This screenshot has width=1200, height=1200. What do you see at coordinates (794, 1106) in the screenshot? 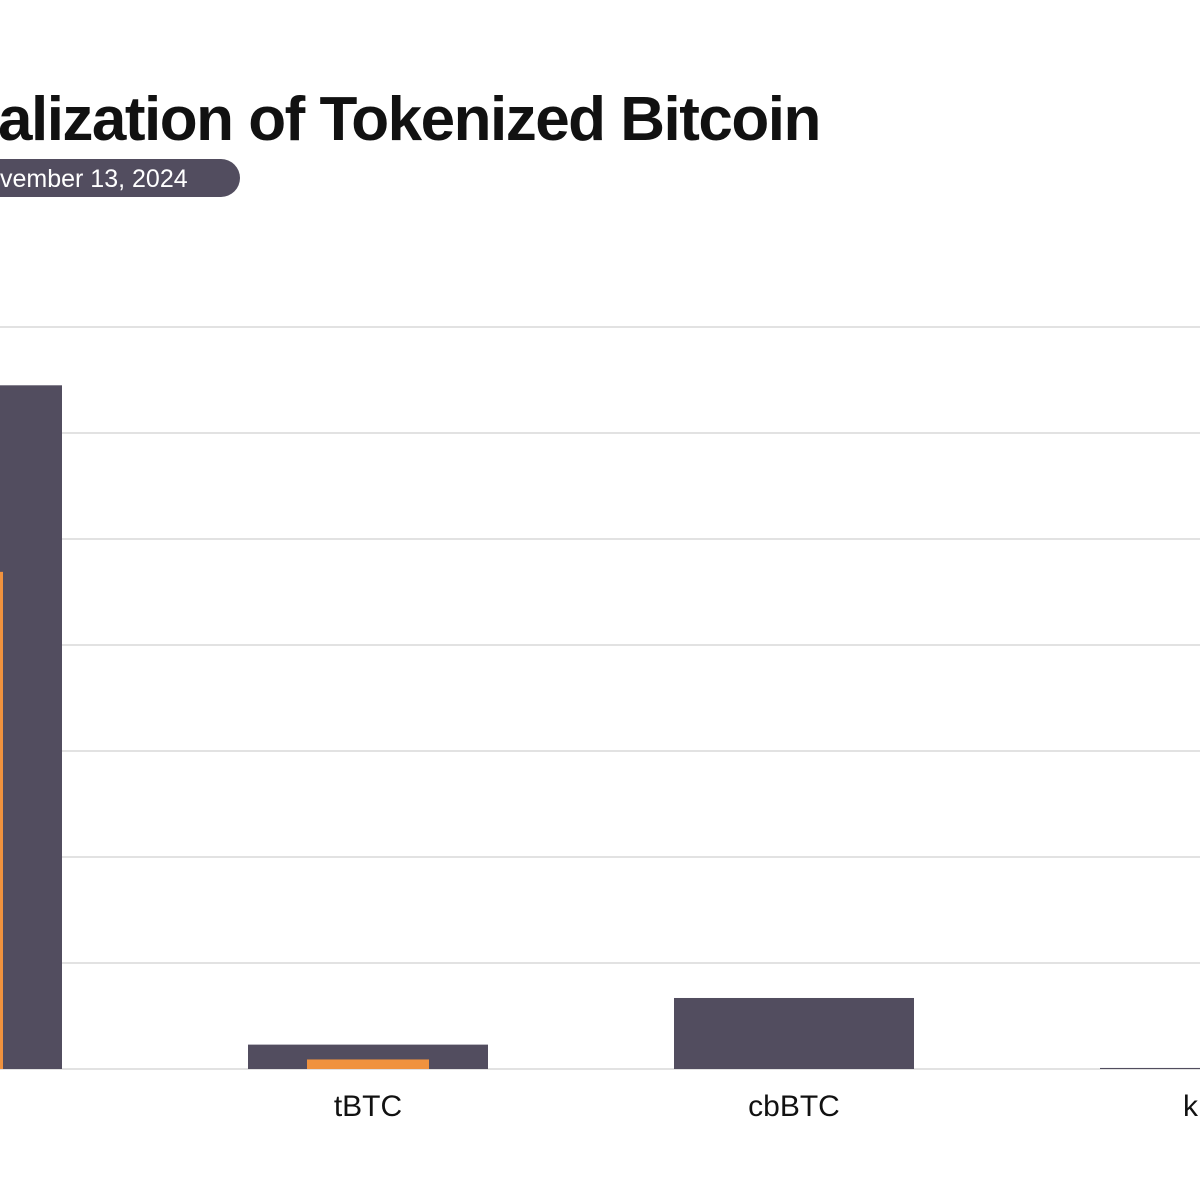
I see `x-tick-label: cbBTC` at bounding box center [794, 1106].